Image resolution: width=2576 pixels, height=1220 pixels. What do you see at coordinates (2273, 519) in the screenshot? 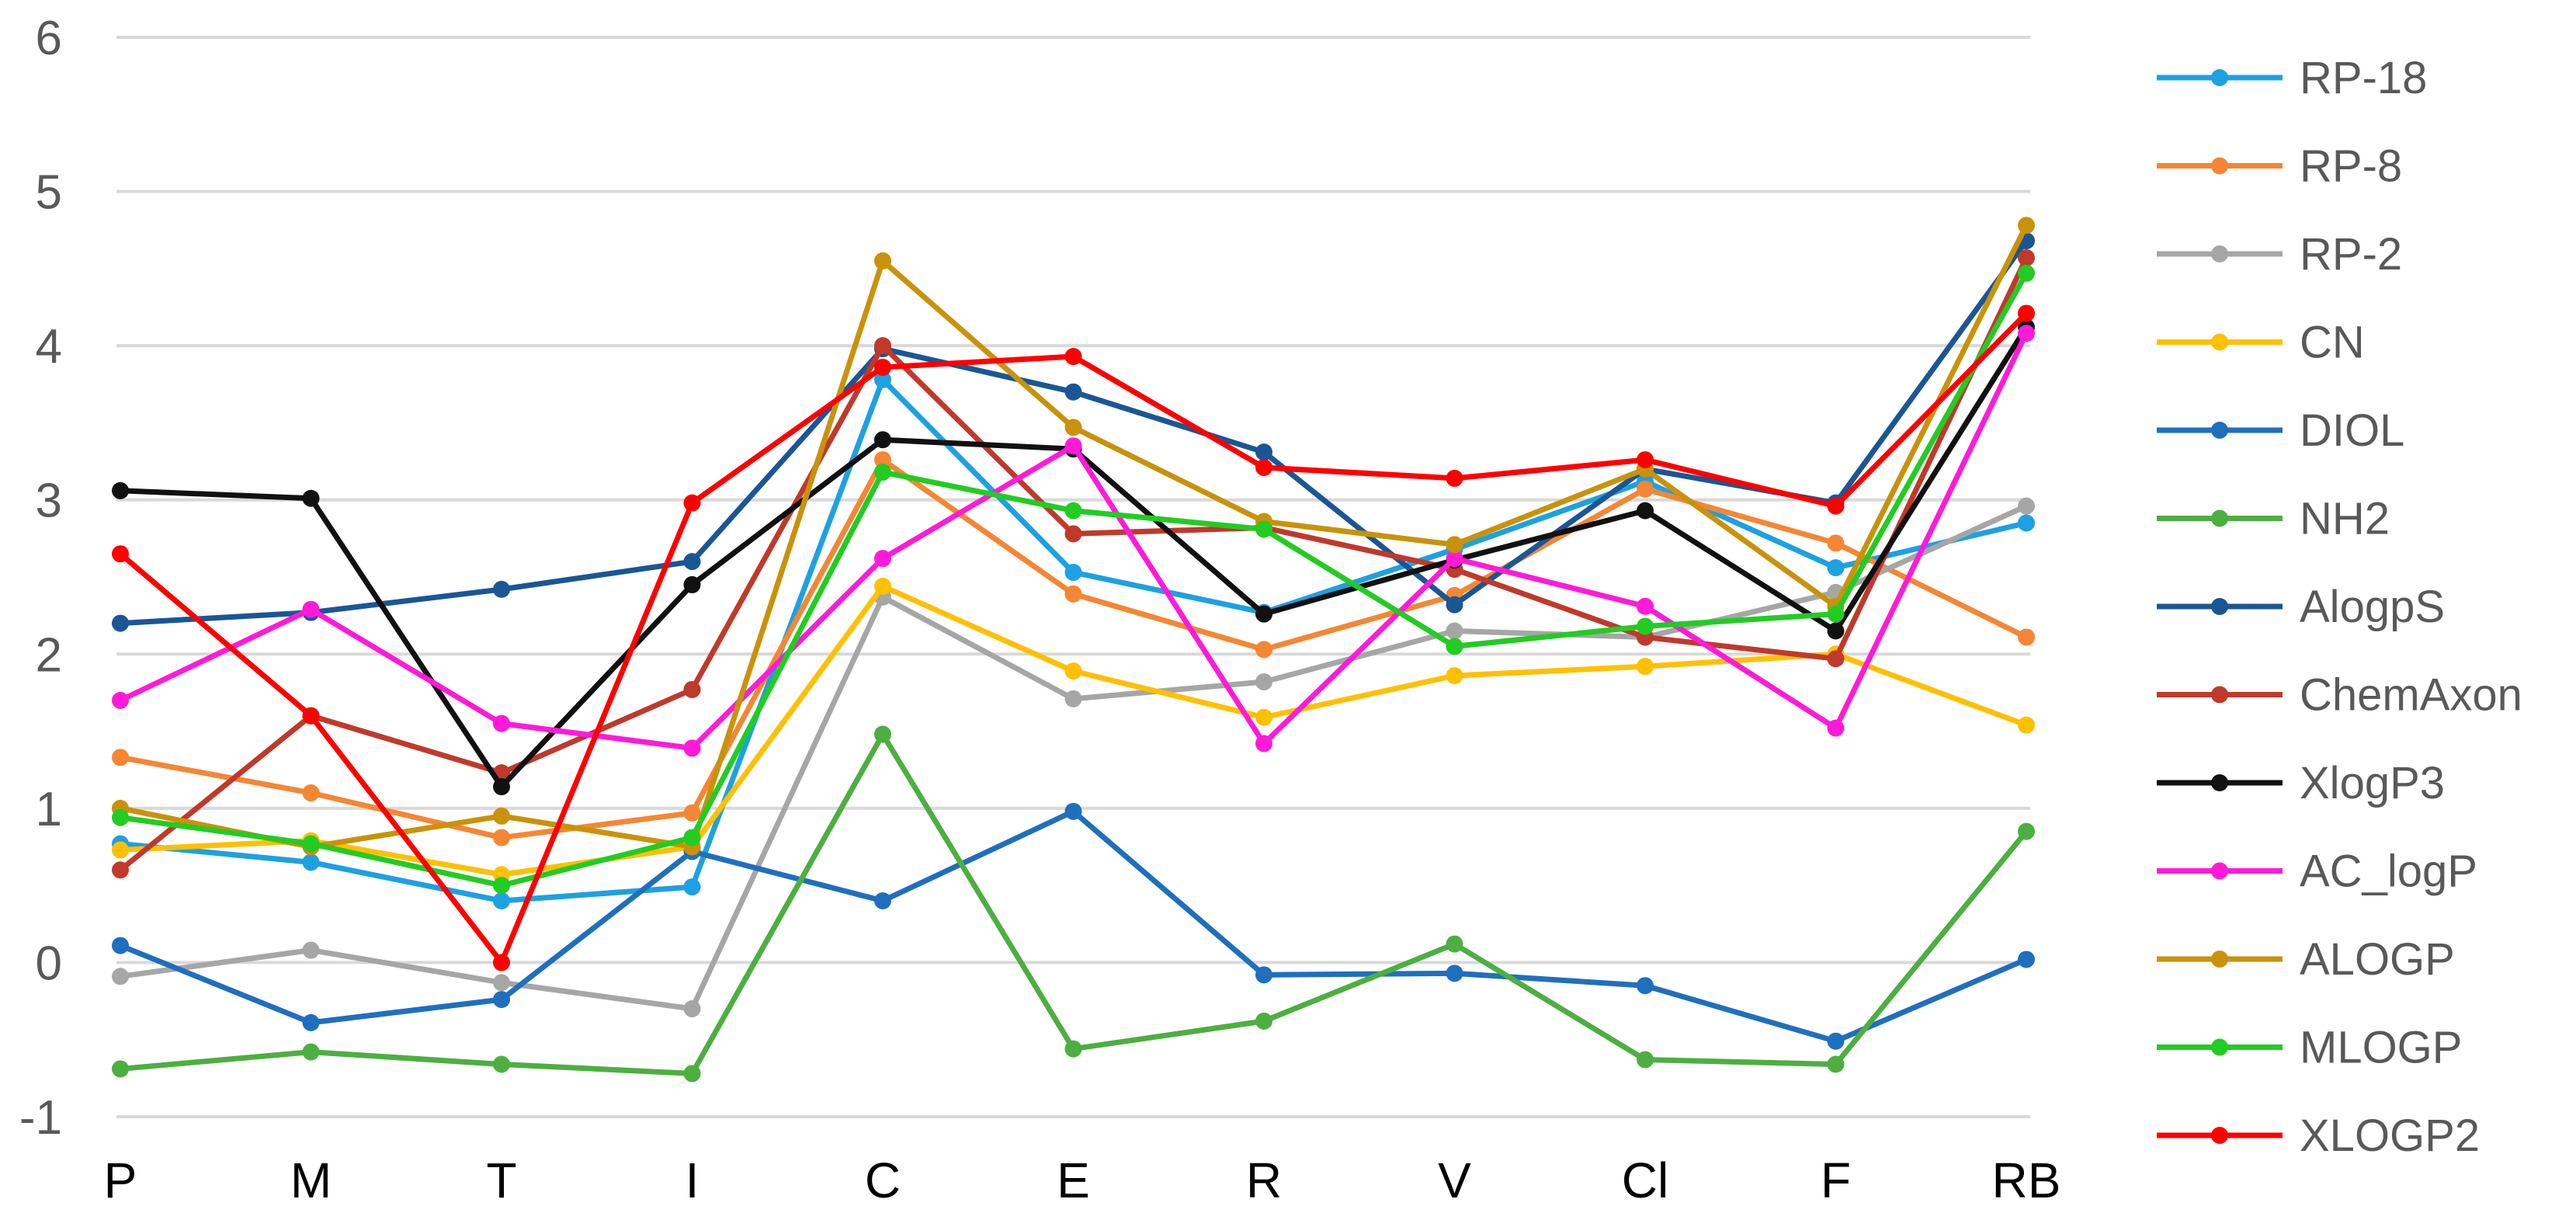
I see `legend-item: NH2` at bounding box center [2273, 519].